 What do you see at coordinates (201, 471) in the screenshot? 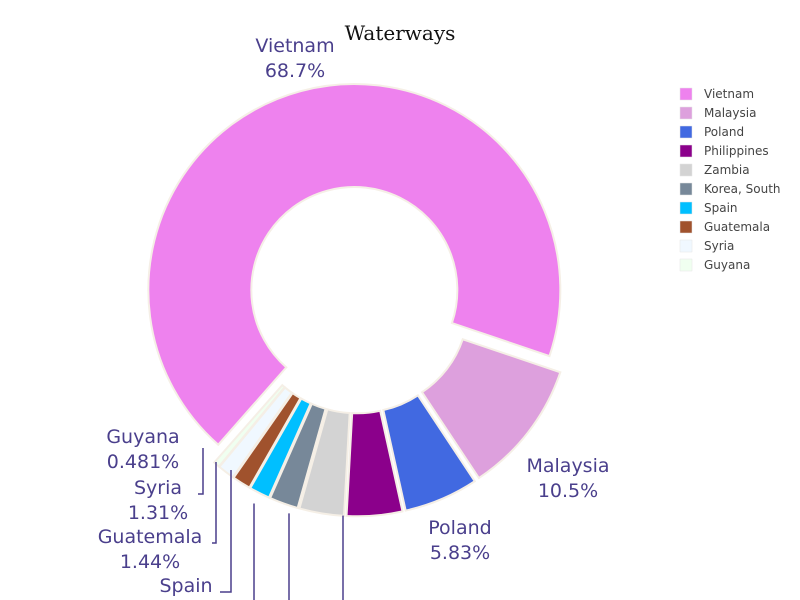
I see `leader-line-syria` at bounding box center [201, 471].